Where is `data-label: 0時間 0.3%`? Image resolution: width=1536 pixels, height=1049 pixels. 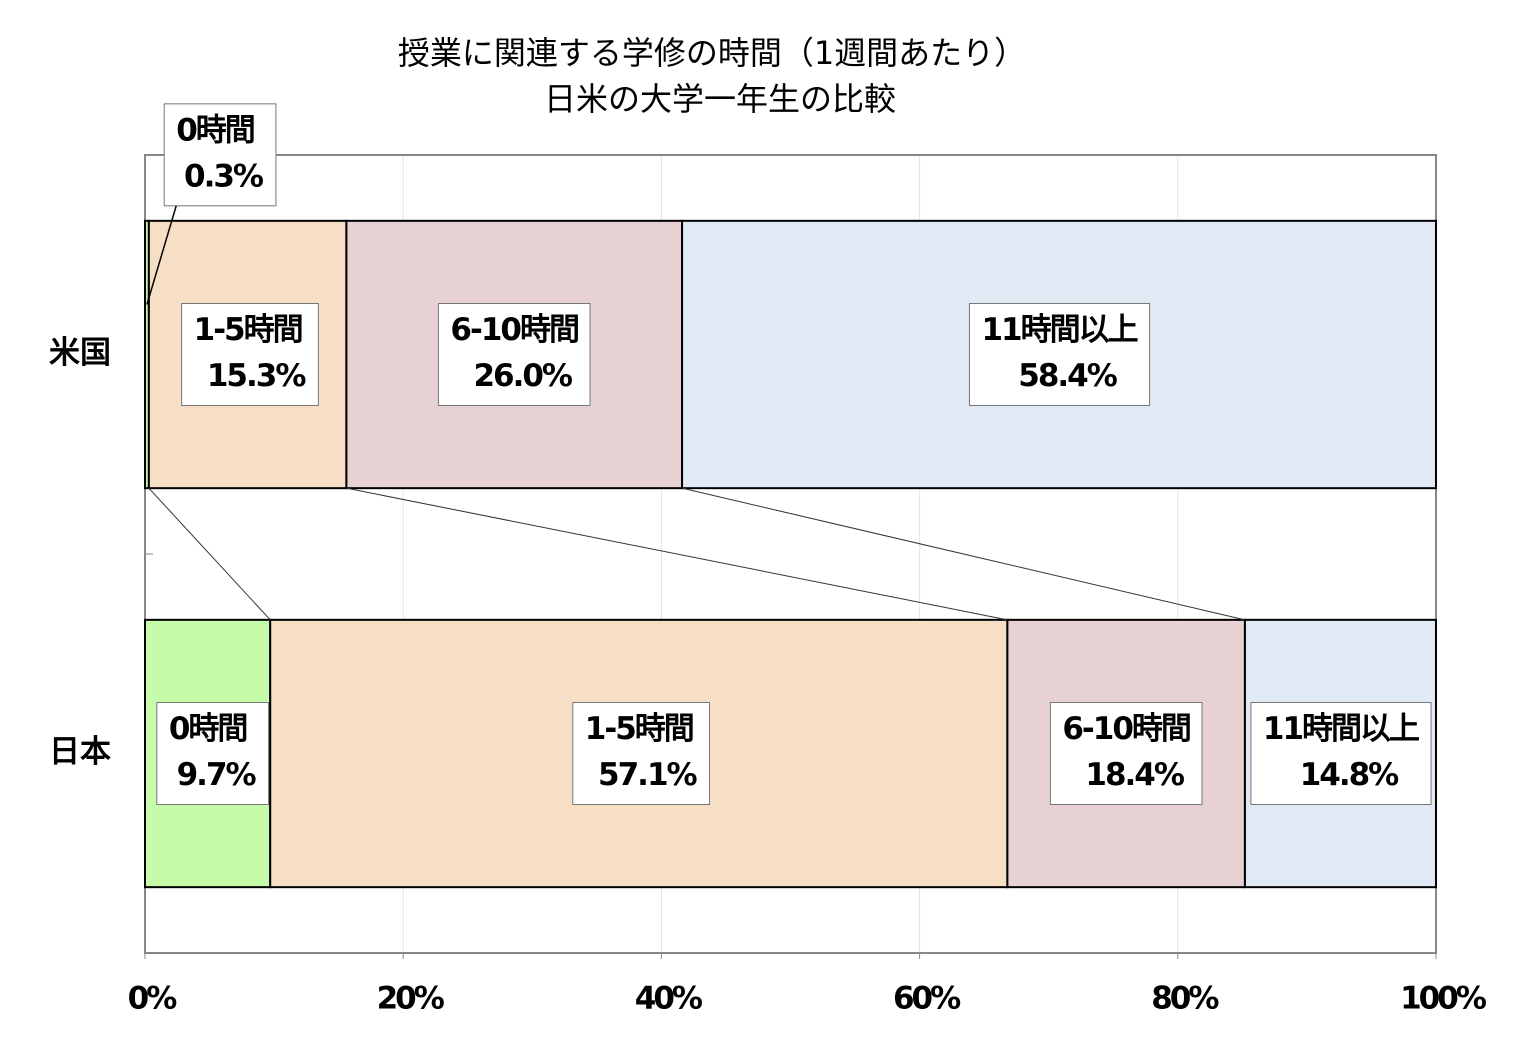 data-label: 0時間 0.3% is located at coordinates (220, 155).